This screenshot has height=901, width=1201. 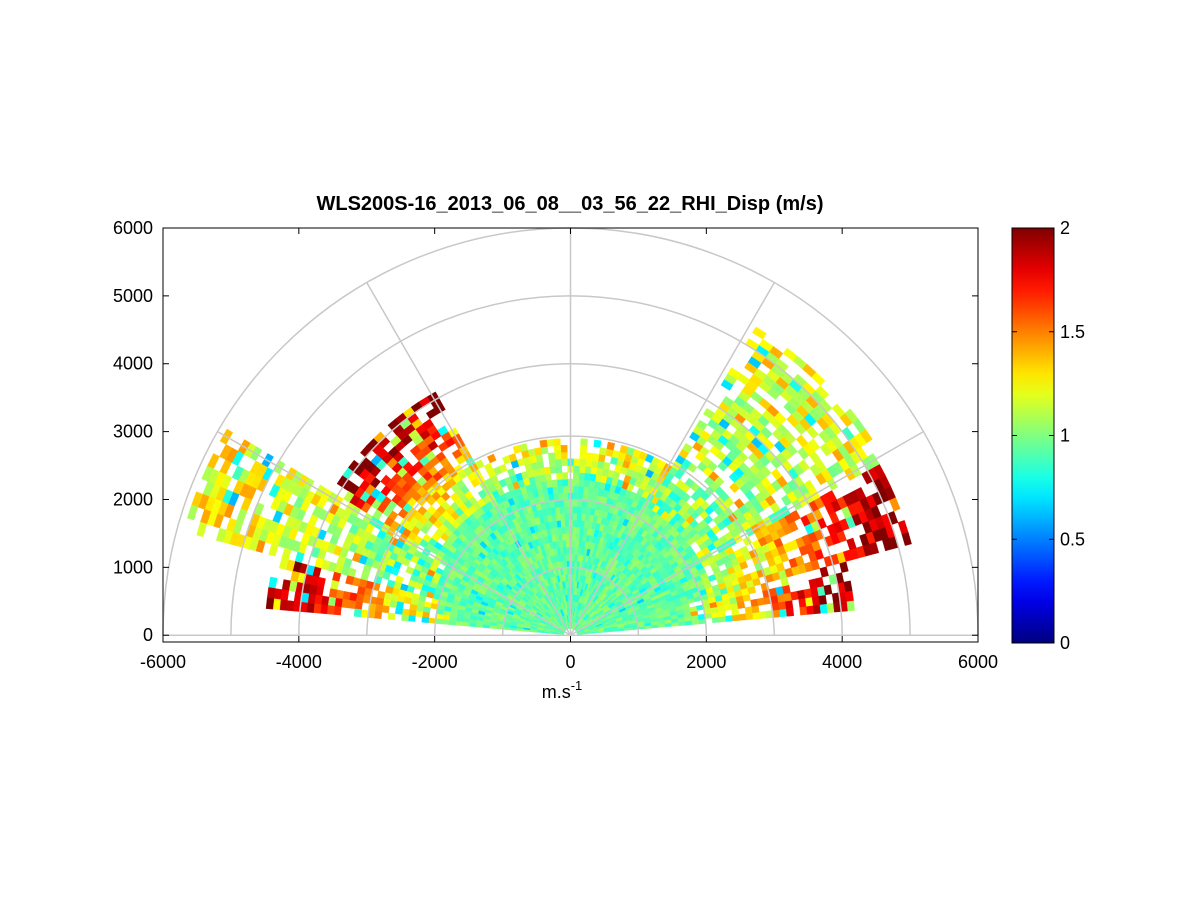 I want to click on colorbar: 0 0.5 1 1.5 2, so click(x=1048, y=435).